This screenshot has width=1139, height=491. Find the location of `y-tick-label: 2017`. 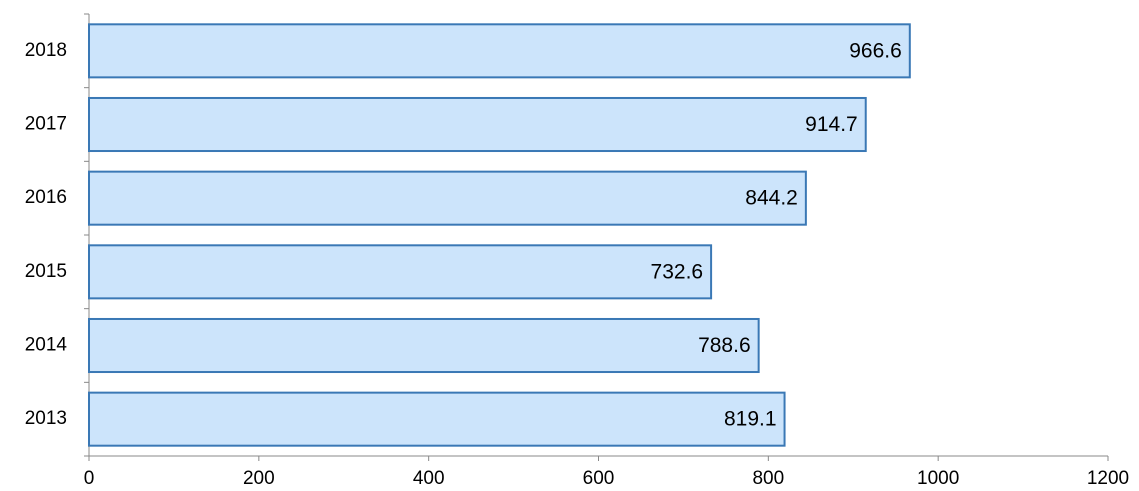

y-tick-label: 2017 is located at coordinates (46, 124).